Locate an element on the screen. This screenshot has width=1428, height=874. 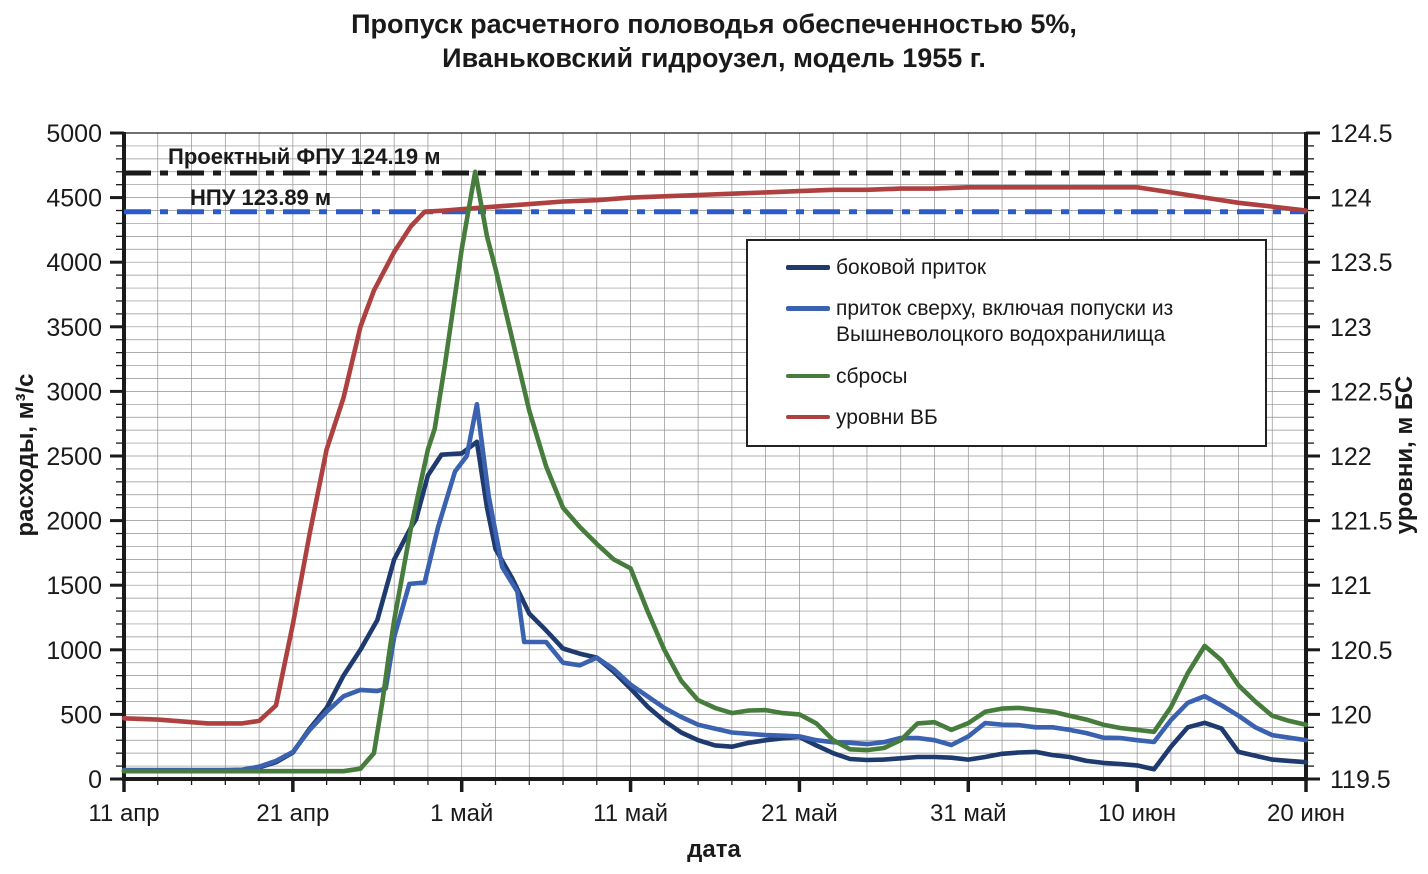
y-left-tick-label: 4000 is located at coordinates (74, 263).